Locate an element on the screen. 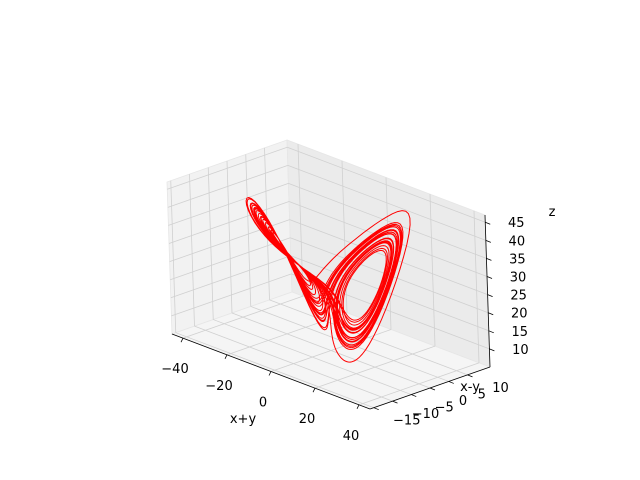 This screenshot has width=640, height=480. z-tick-label: 30 is located at coordinates (518, 278).